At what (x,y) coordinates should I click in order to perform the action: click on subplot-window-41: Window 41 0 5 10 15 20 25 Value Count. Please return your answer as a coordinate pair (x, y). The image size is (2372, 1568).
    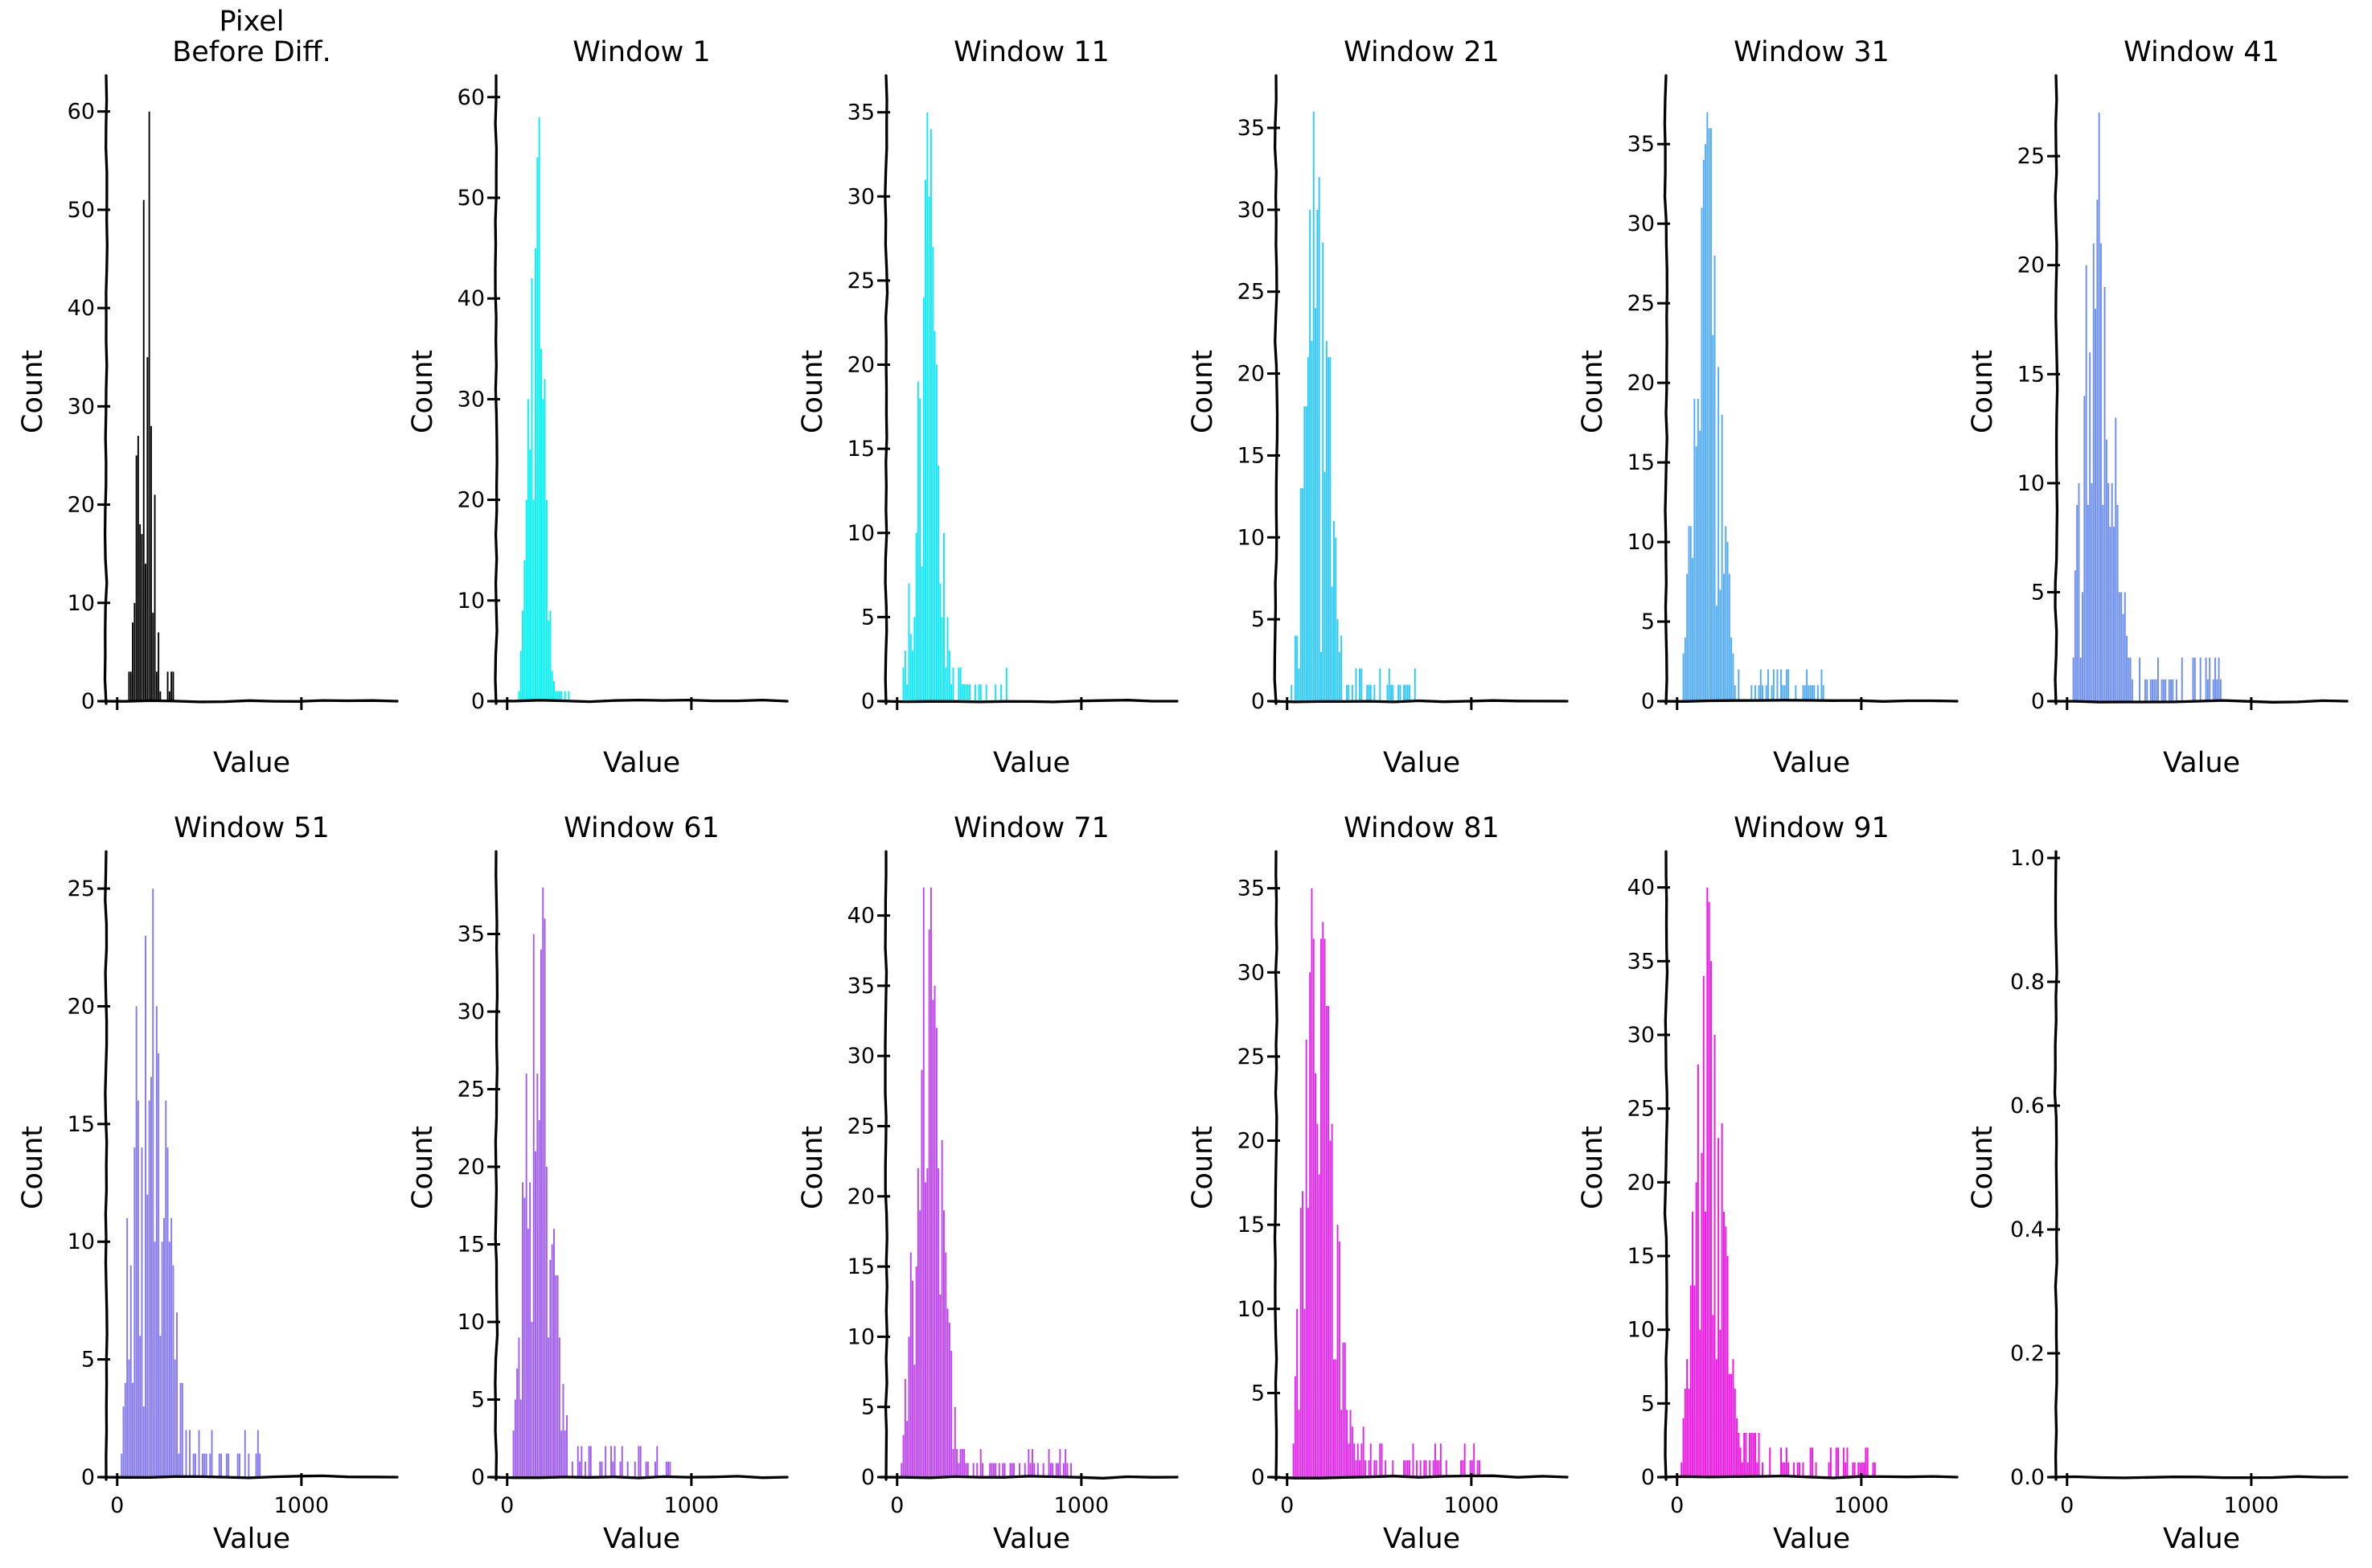
    Looking at the image, I should click on (2161, 396).